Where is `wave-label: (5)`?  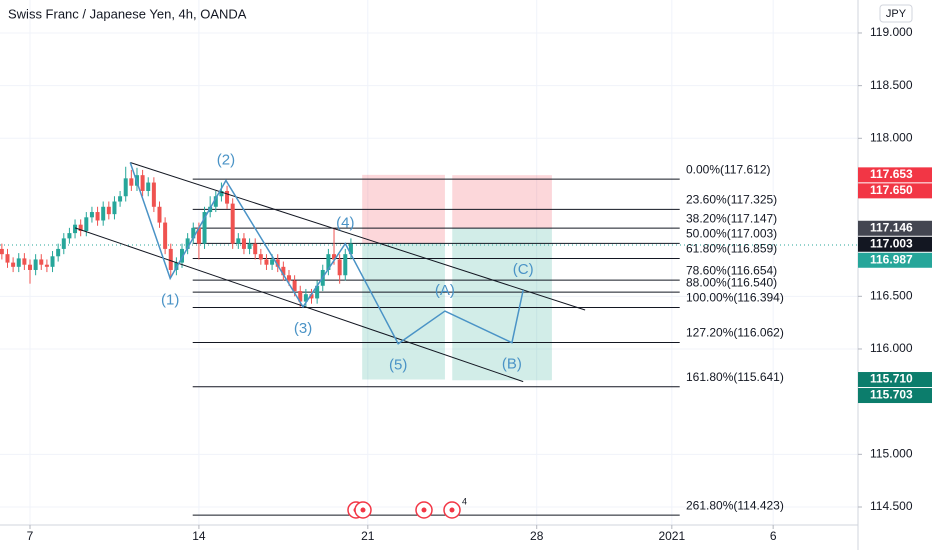
wave-label: (5) is located at coordinates (398, 365).